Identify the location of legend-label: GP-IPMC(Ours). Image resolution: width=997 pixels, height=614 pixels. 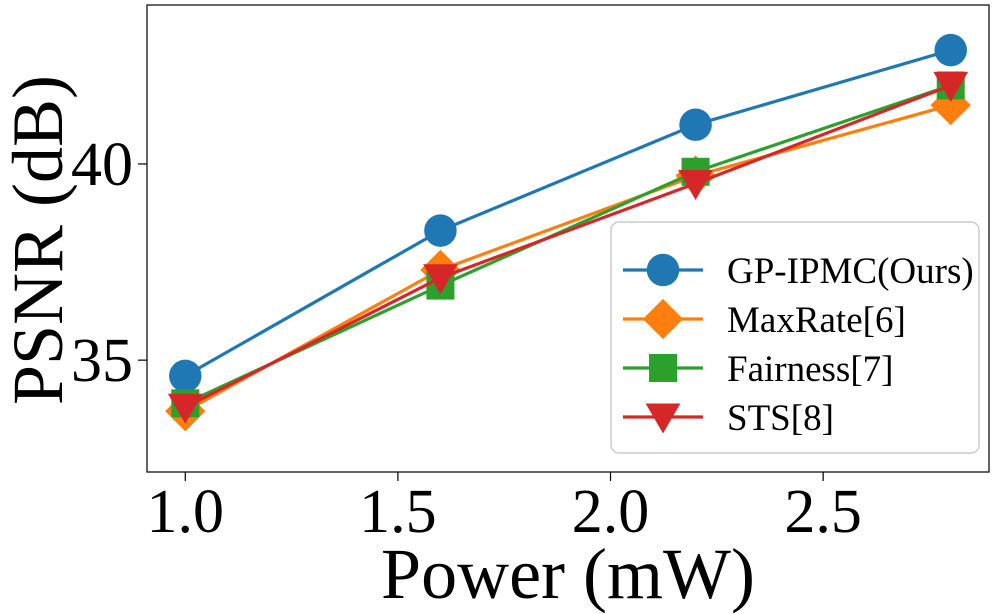
(850, 271).